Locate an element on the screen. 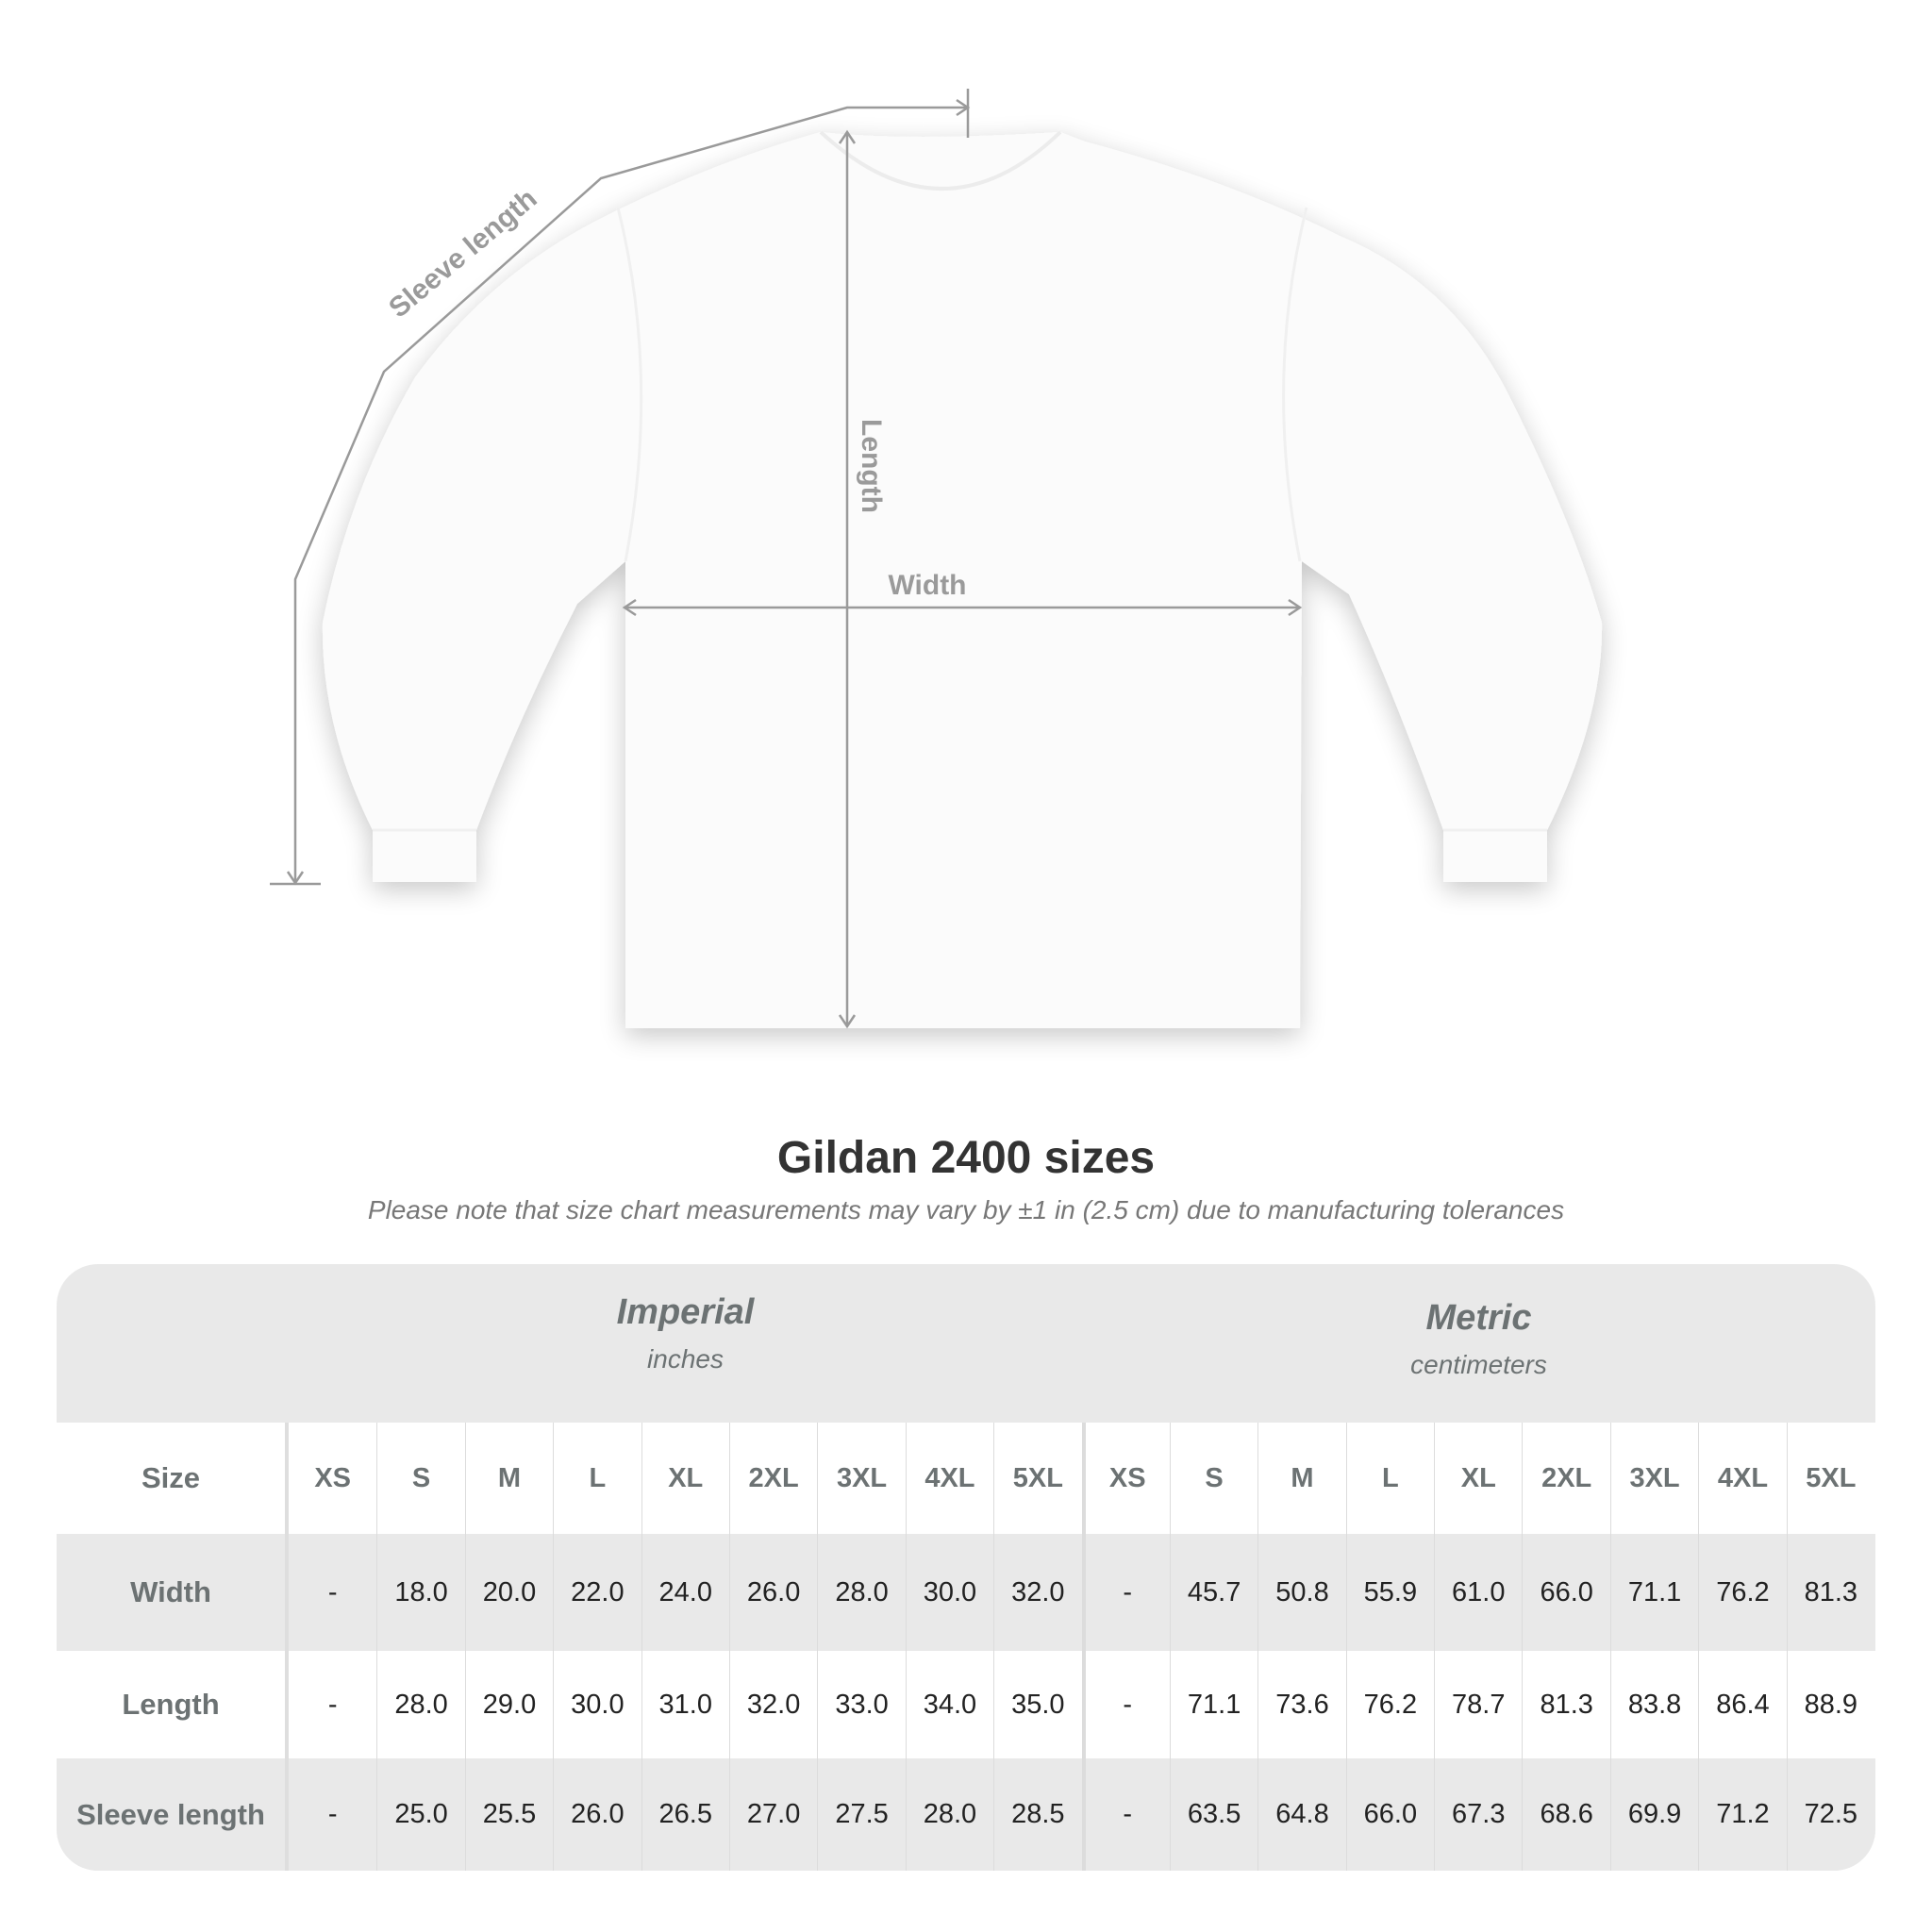 The height and width of the screenshot is (1932, 1932). value-cell-metric: 71.2 is located at coordinates (1742, 1814).